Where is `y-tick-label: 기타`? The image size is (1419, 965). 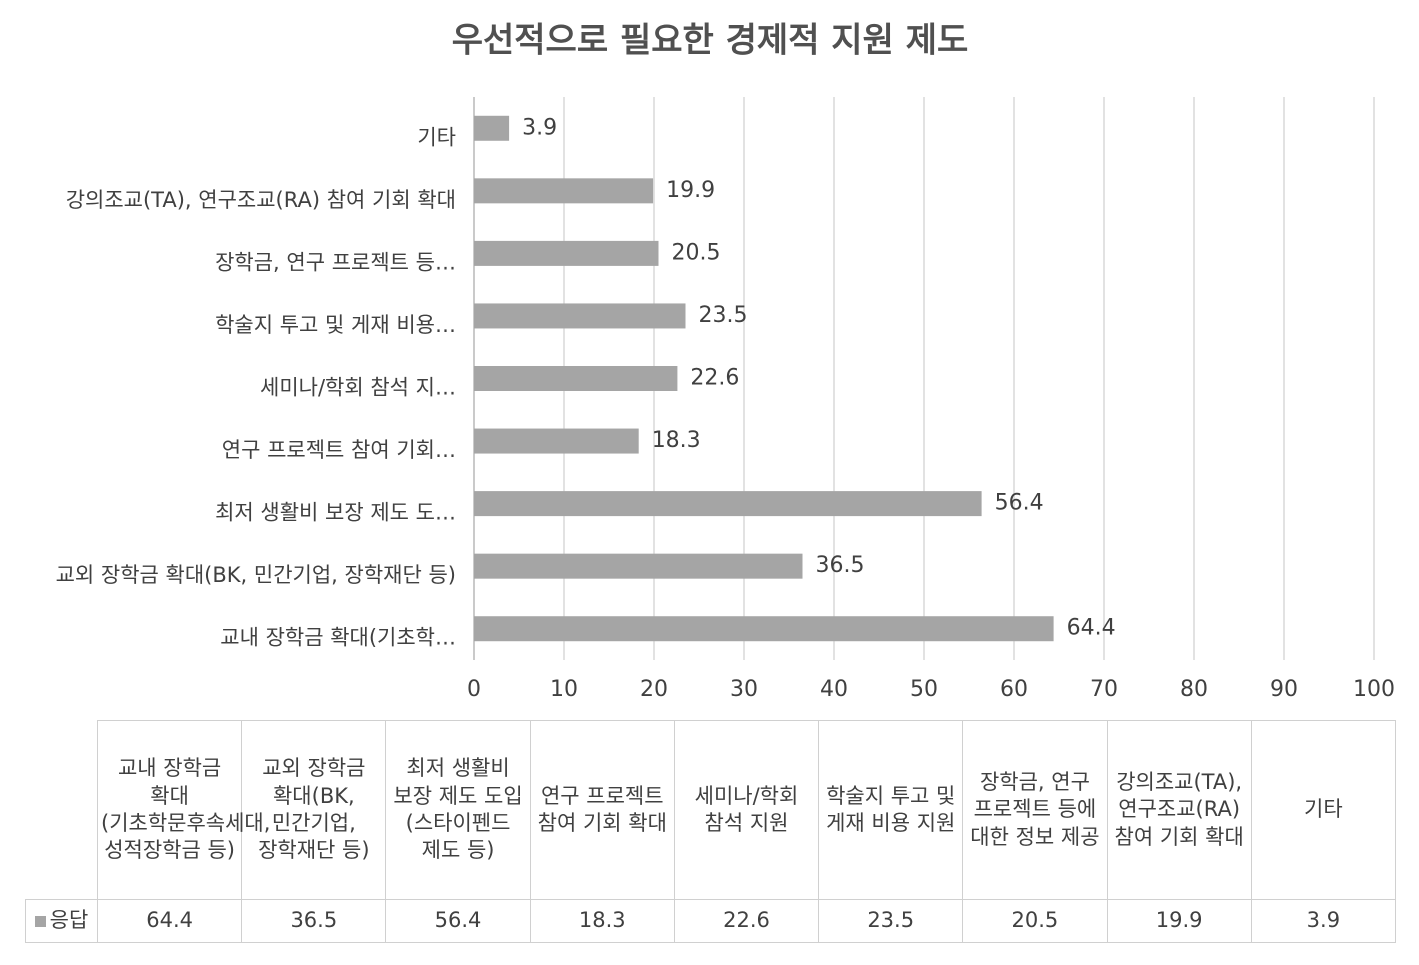 y-tick-label: 기타 is located at coordinates (436, 137).